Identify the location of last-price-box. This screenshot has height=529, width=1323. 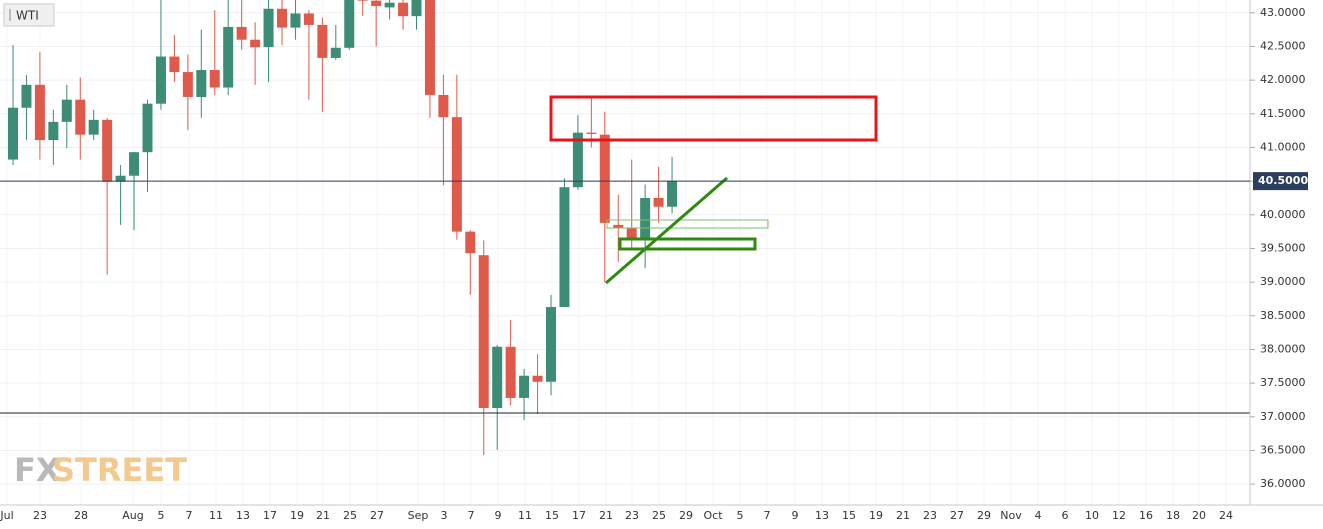
(1280, 181).